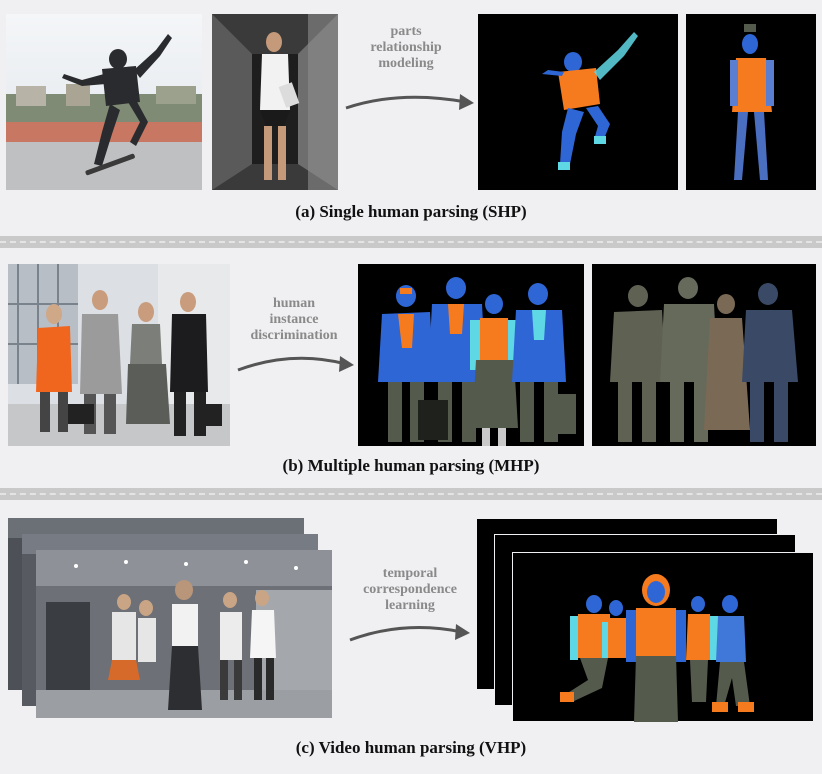 The image size is (822, 774). What do you see at coordinates (410, 573) in the screenshot?
I see `arrow-label-line: temporal` at bounding box center [410, 573].